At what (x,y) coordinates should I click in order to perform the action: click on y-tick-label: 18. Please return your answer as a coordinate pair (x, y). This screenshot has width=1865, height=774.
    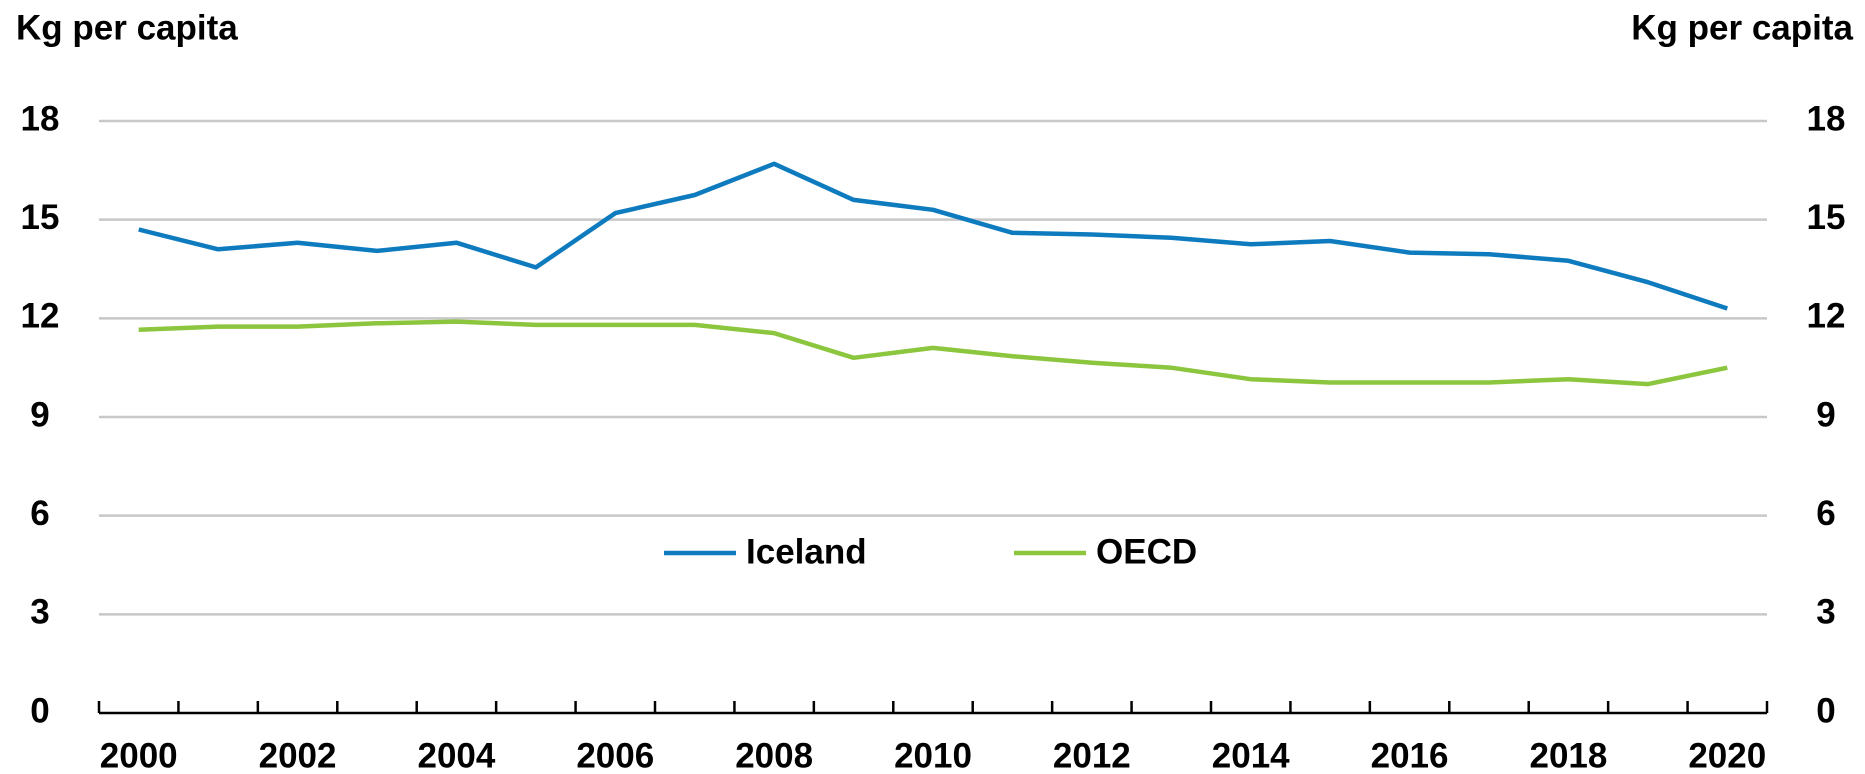
    Looking at the image, I should click on (40, 118).